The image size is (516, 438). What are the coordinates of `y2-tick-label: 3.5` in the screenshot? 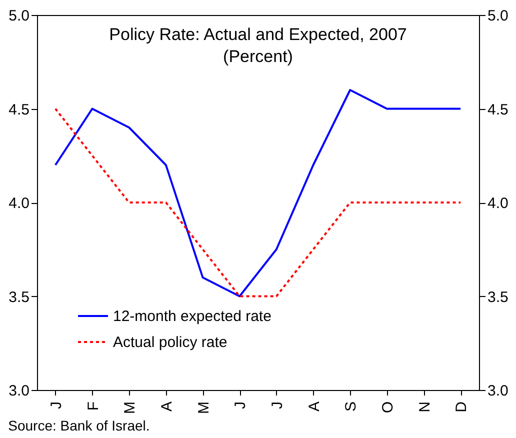 It's located at (498, 297).